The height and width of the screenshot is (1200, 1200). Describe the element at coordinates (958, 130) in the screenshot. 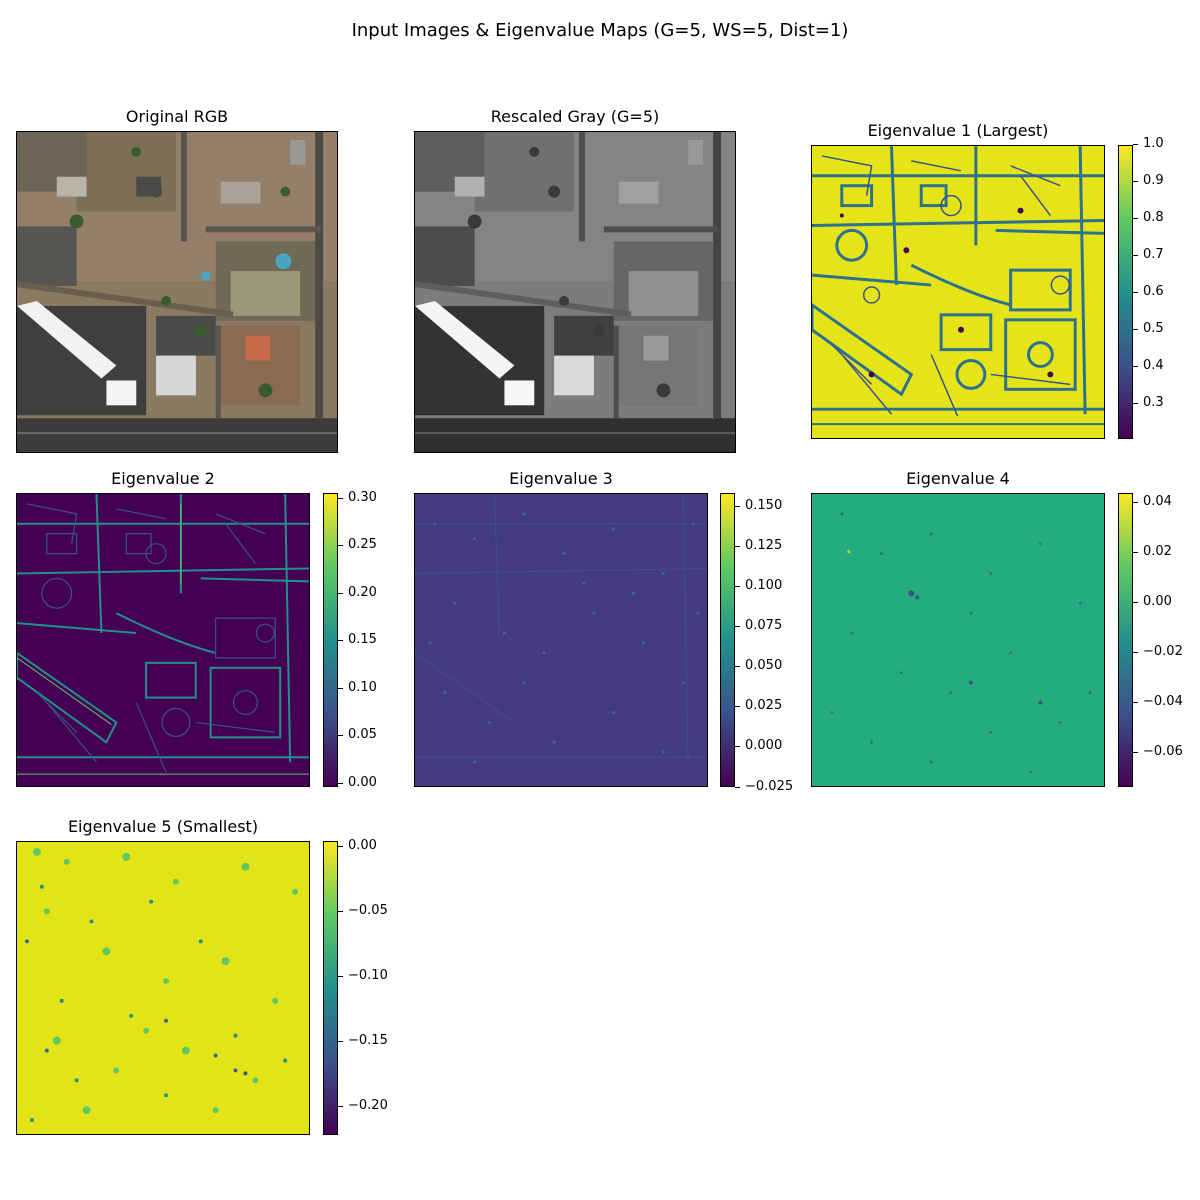

I see `panel-title-eigenvalue-1: Eigenvalue 1 (Largest)` at that location.